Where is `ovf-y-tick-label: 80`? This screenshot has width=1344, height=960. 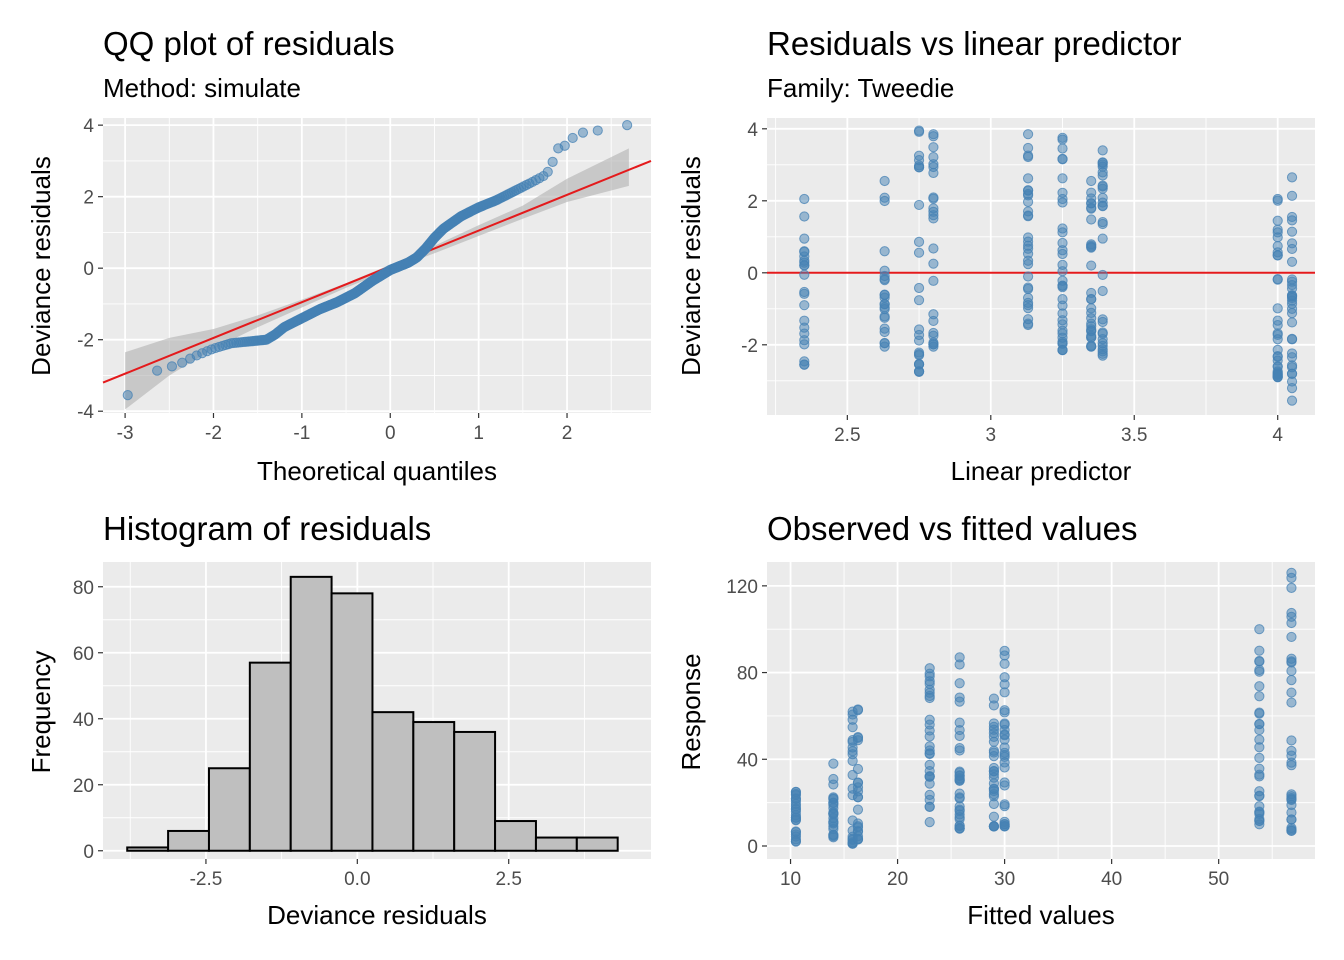
ovf-y-tick-label: 80 is located at coordinates (747, 674).